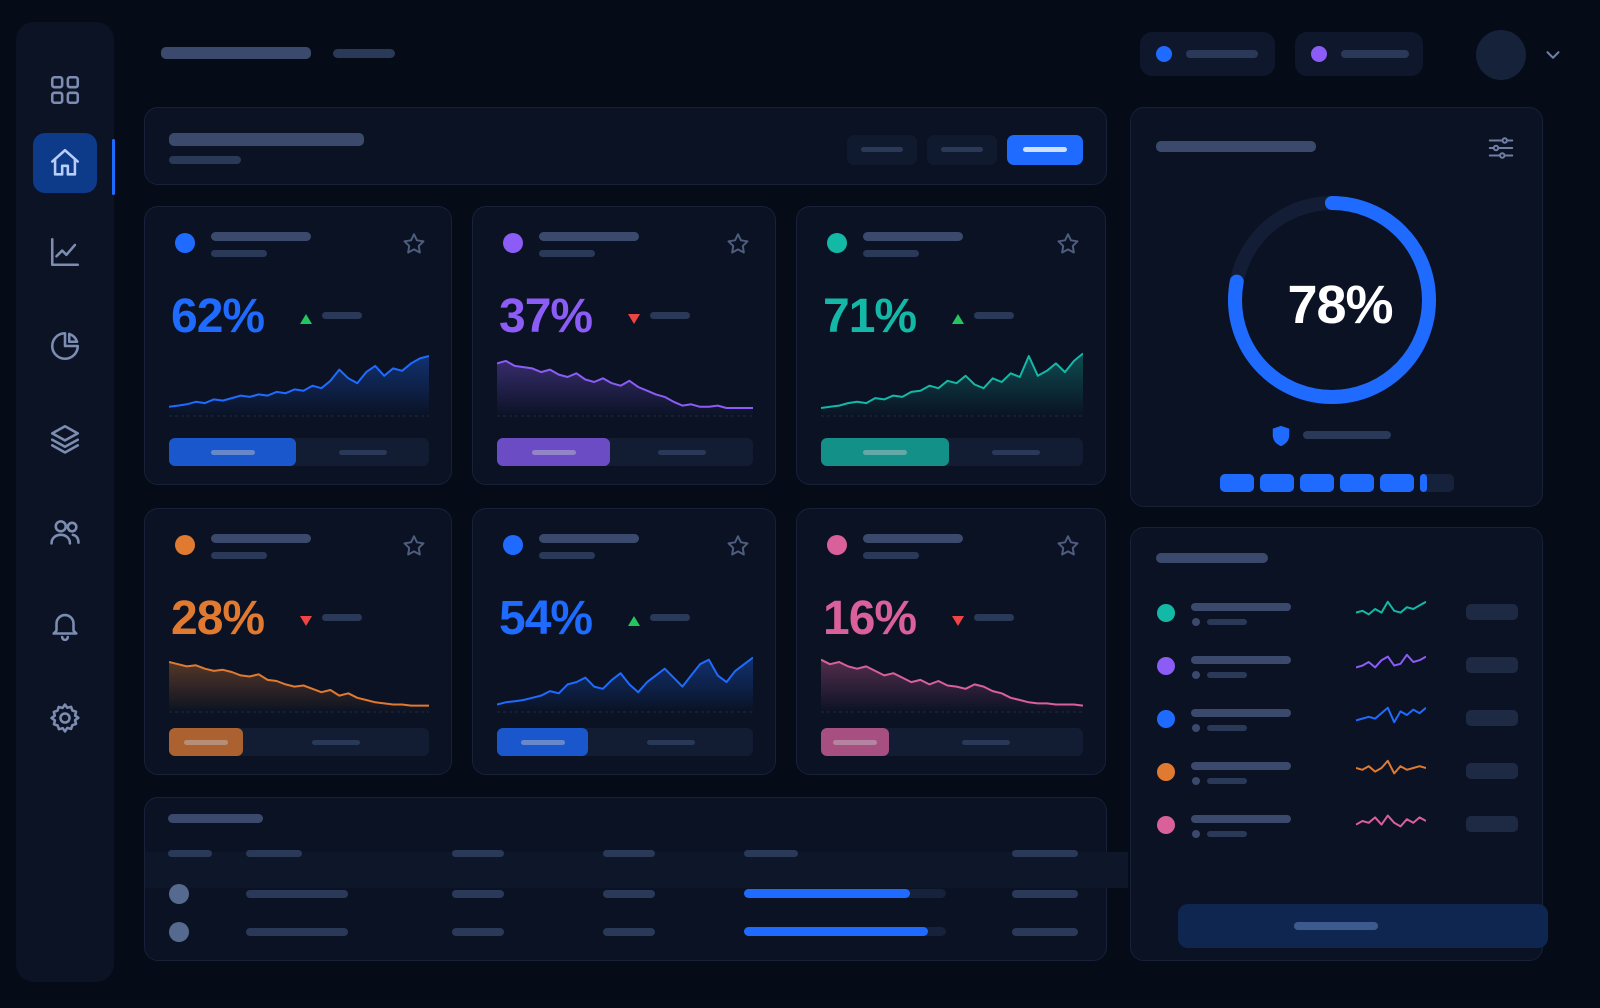 The image size is (1600, 1008). Describe the element at coordinates (215, 818) in the screenshot. I see `table-title-placeholder` at that location.